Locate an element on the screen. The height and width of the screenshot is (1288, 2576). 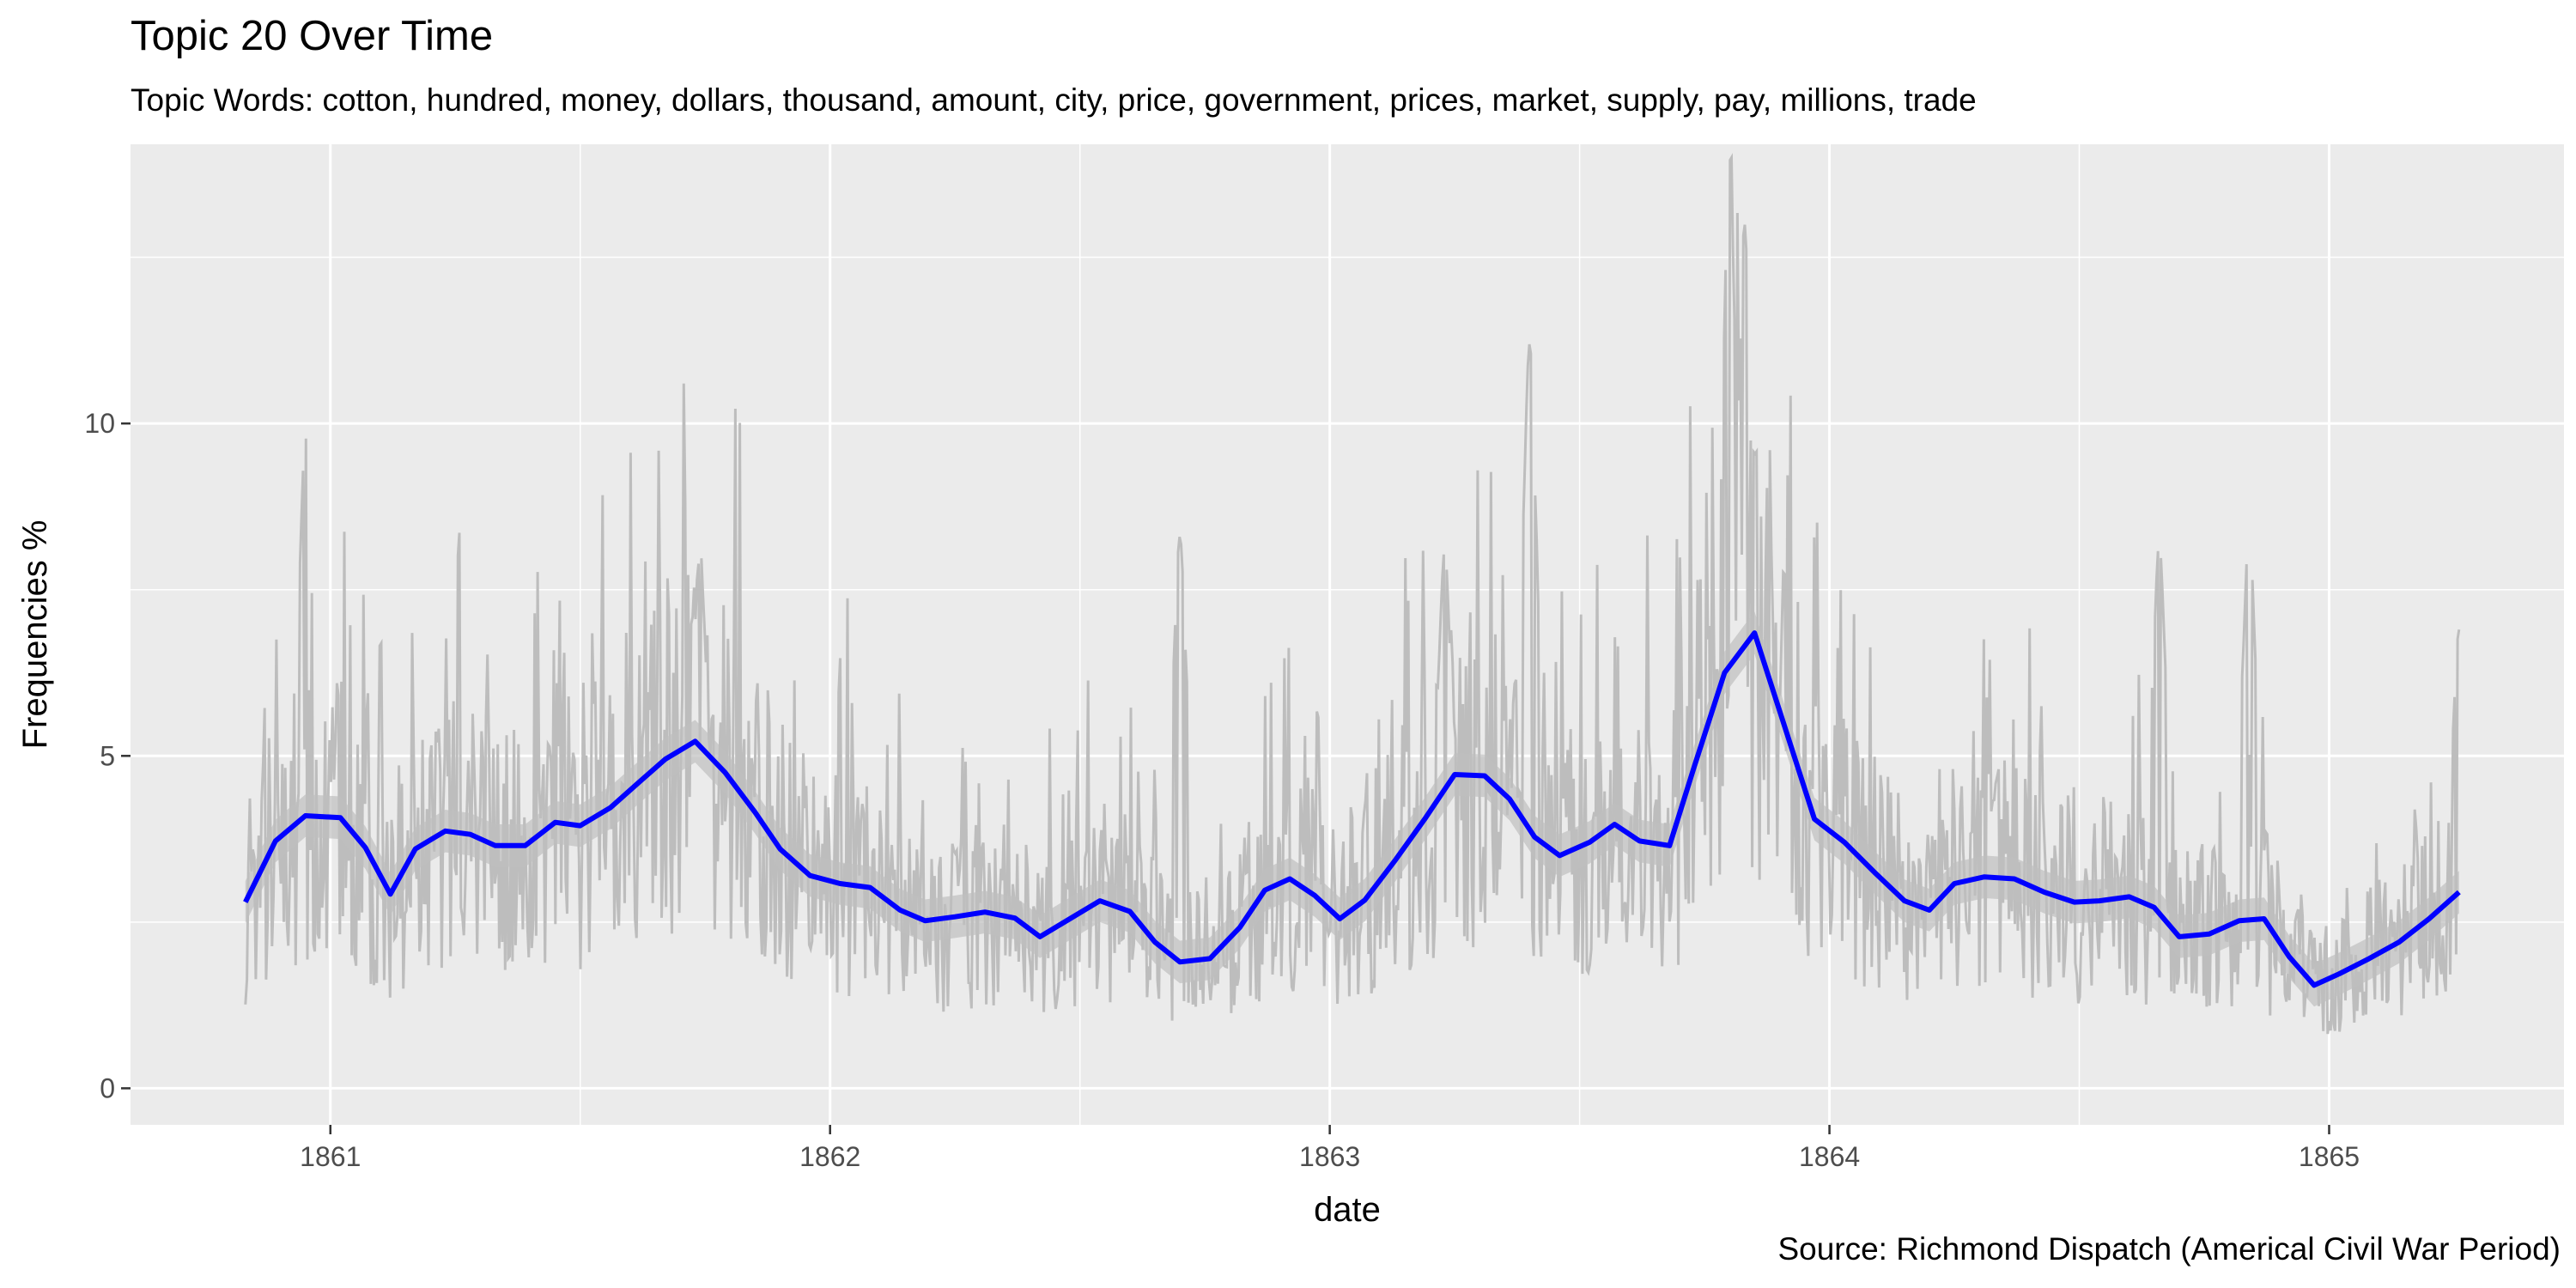
y-axis-title: Frequencies % is located at coordinates (35, 635).